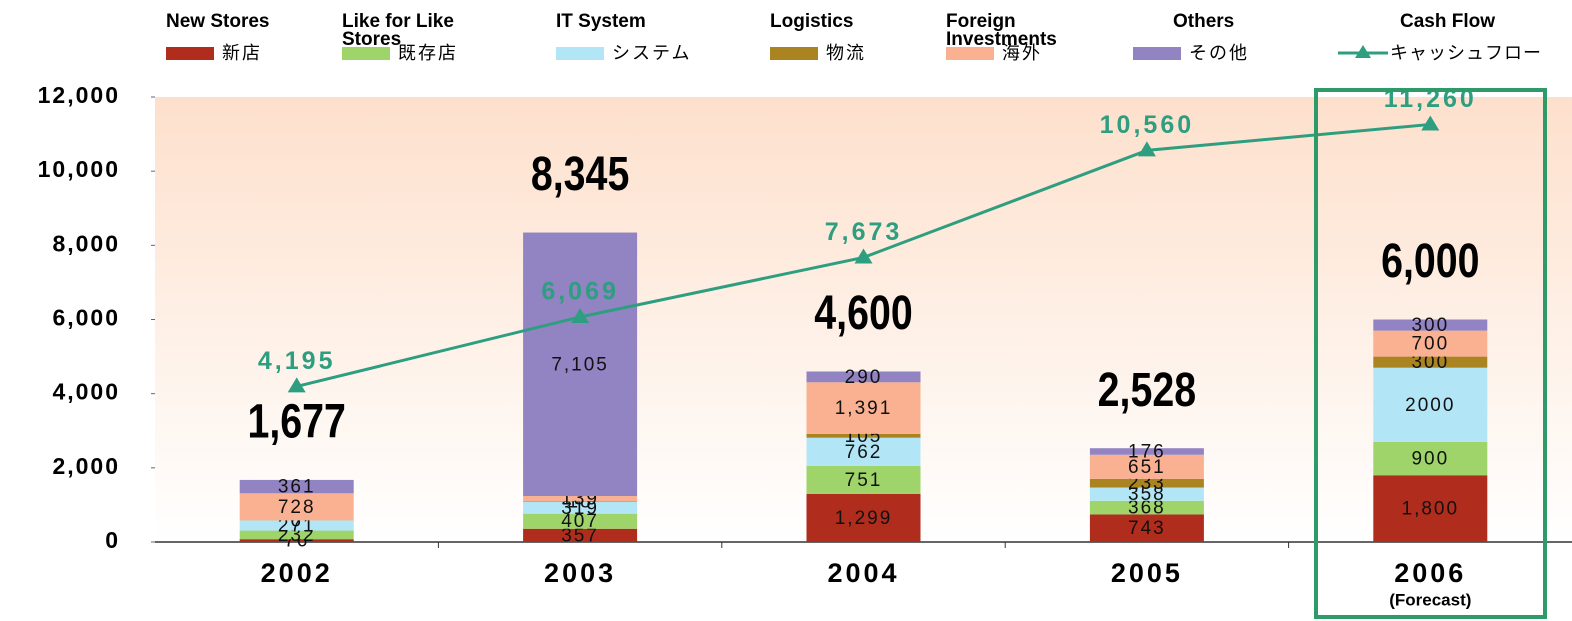 This screenshot has height=621, width=1572. I want to click on segment-label: 271, so click(297, 526).